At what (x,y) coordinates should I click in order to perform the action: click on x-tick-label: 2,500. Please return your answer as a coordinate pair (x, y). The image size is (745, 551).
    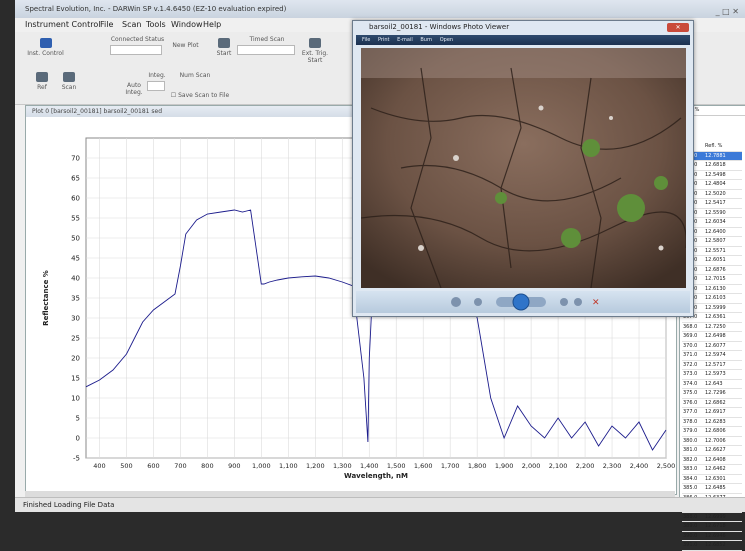
    Looking at the image, I should click on (666, 466).